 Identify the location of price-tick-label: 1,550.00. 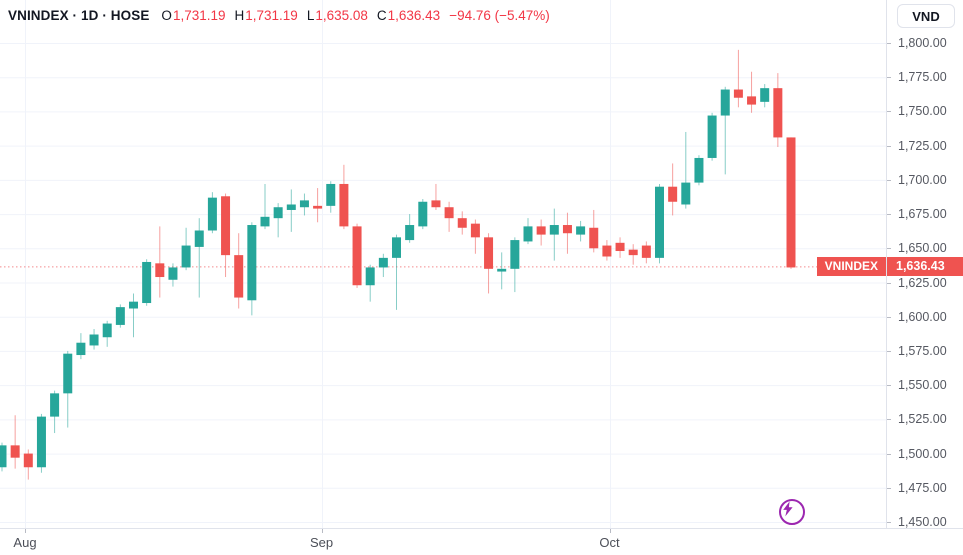
(922, 385).